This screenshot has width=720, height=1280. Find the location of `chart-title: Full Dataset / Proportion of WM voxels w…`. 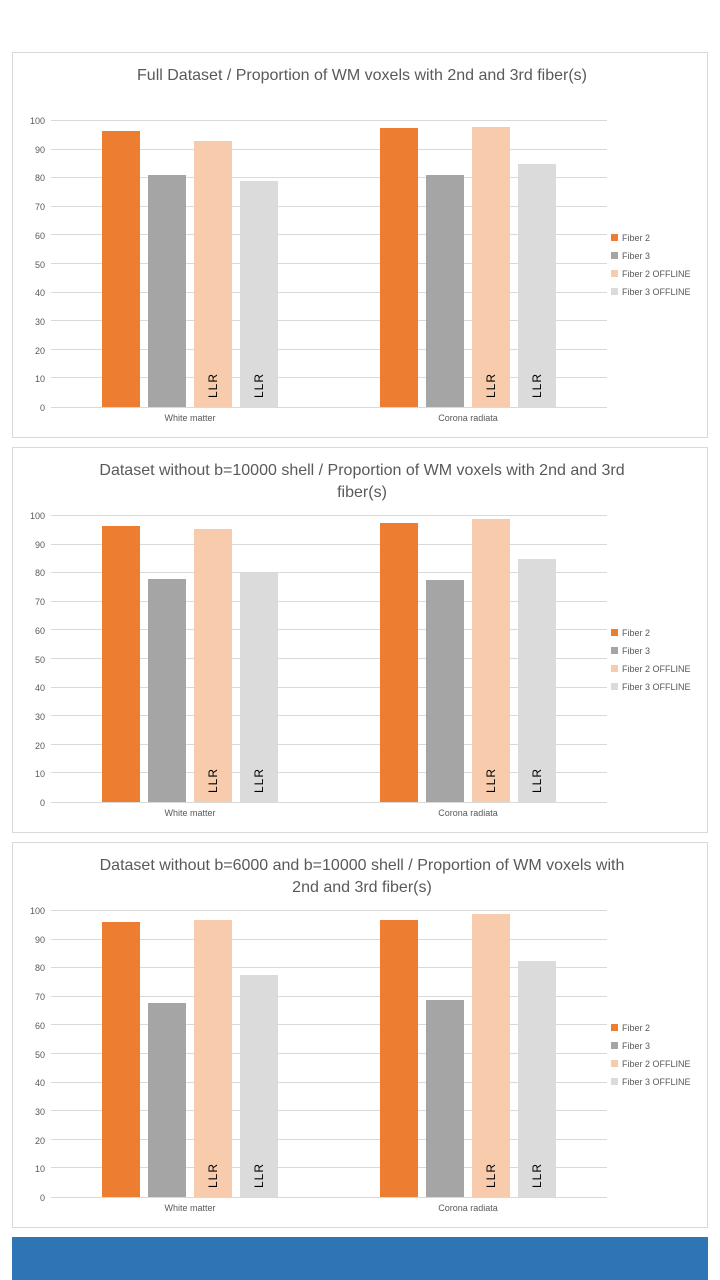

chart-title: Full Dataset / Proportion of WM voxels w… is located at coordinates (362, 75).